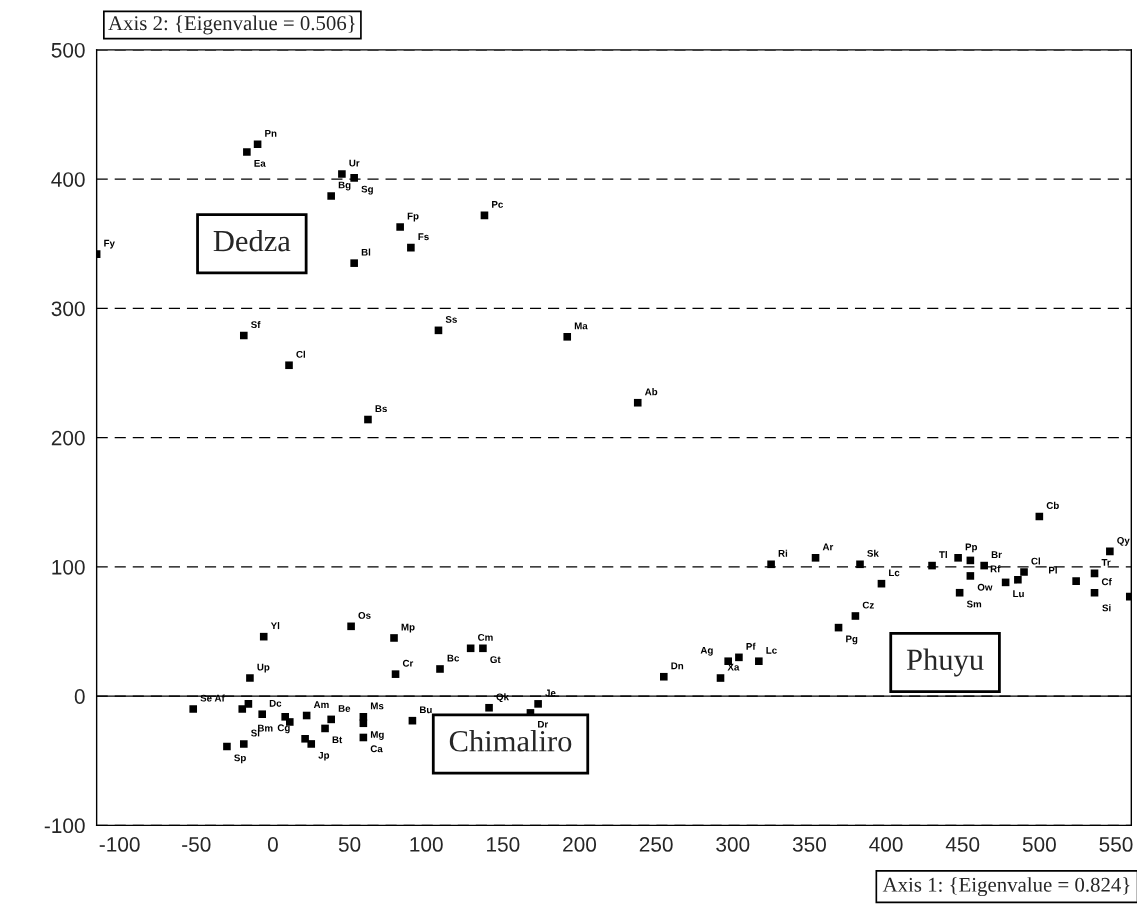 The width and height of the screenshot is (1137, 907). I want to click on annotation: Je, so click(550, 693).